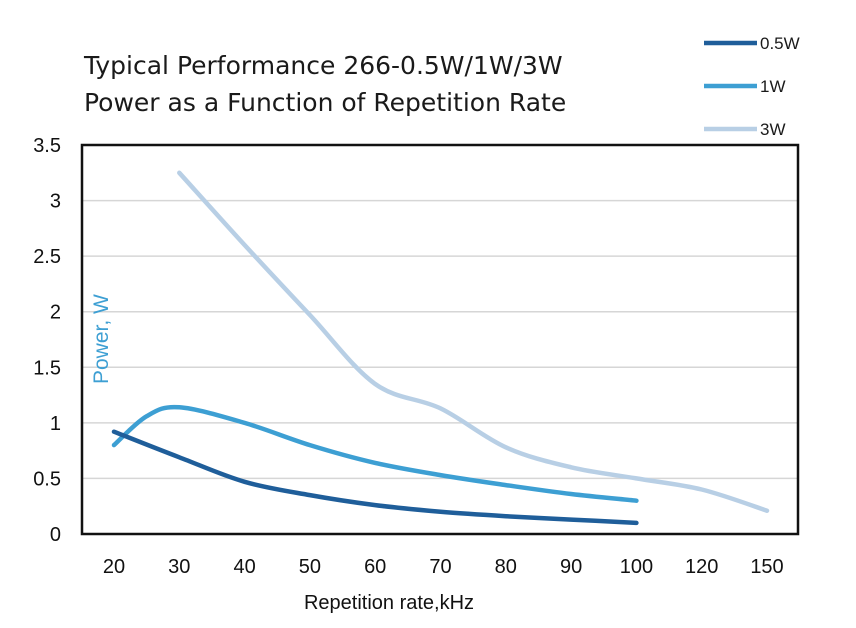 The image size is (856, 628). I want to click on y-tick-label: 1.5, so click(47, 368).